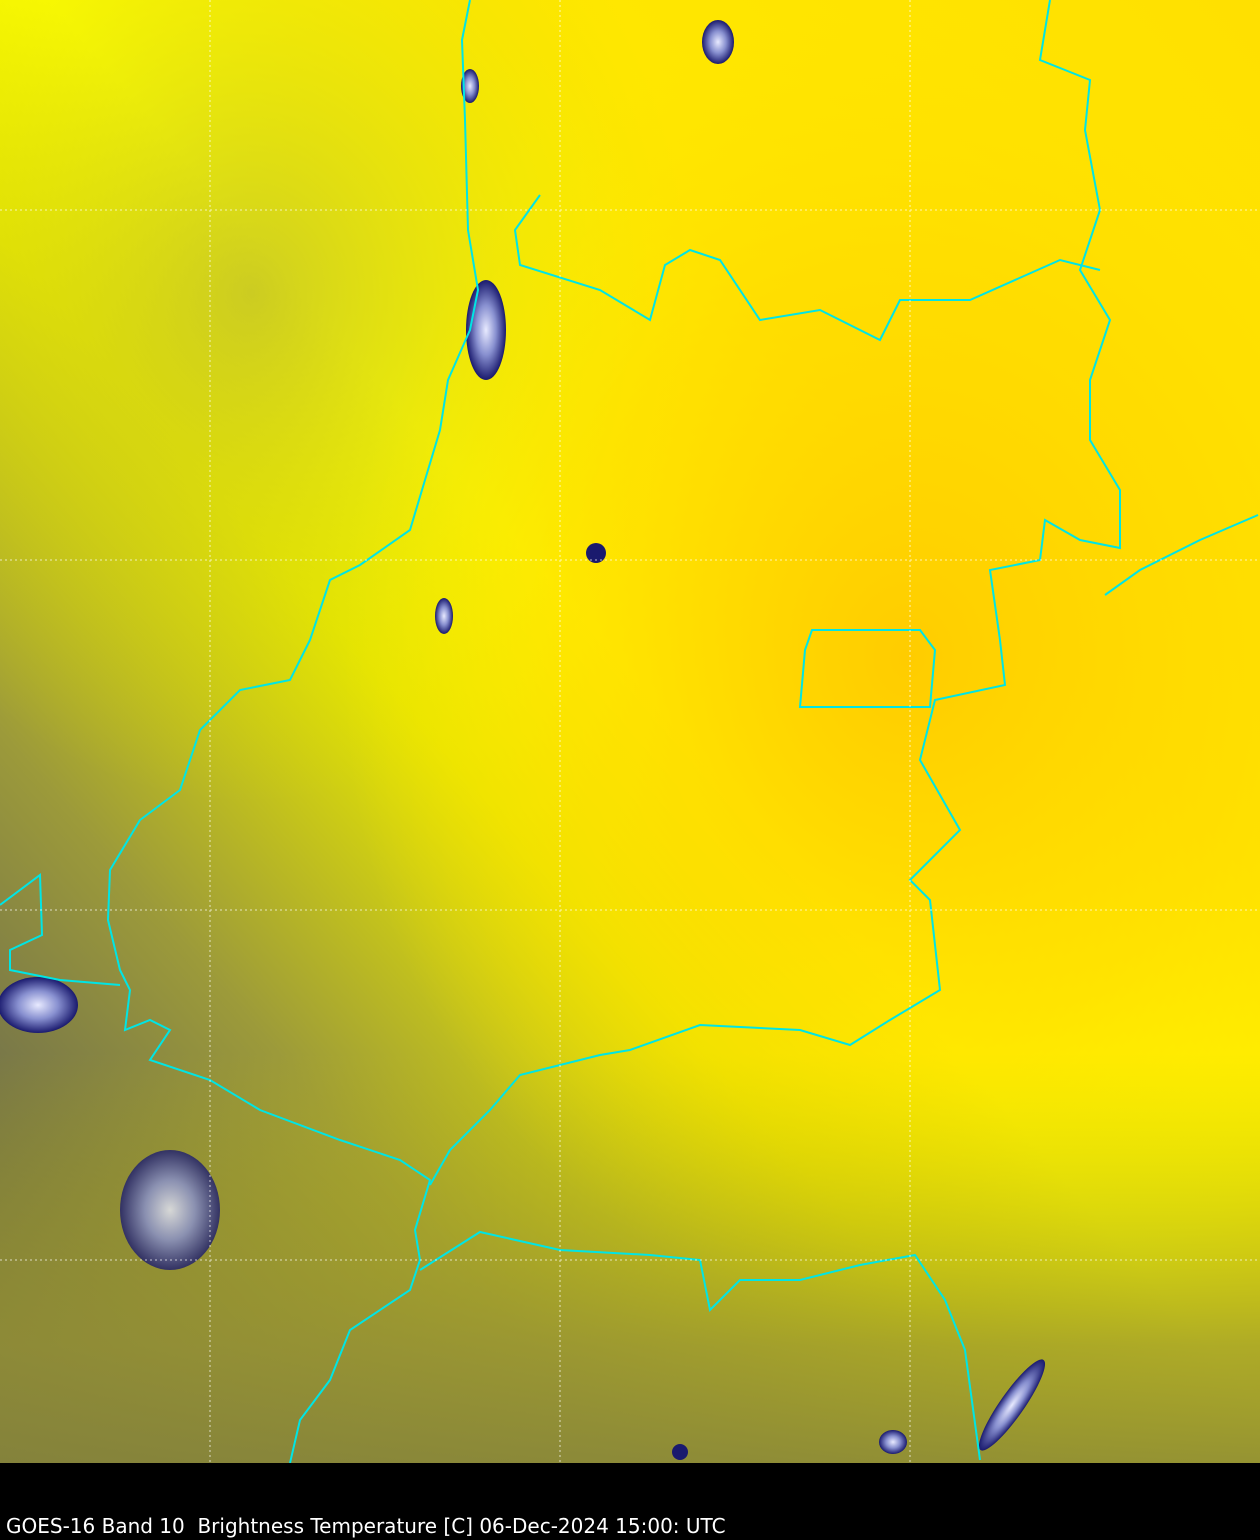 This screenshot has width=1260, height=1540. What do you see at coordinates (60, 929) in the screenshot?
I see `boundary-southwest` at bounding box center [60, 929].